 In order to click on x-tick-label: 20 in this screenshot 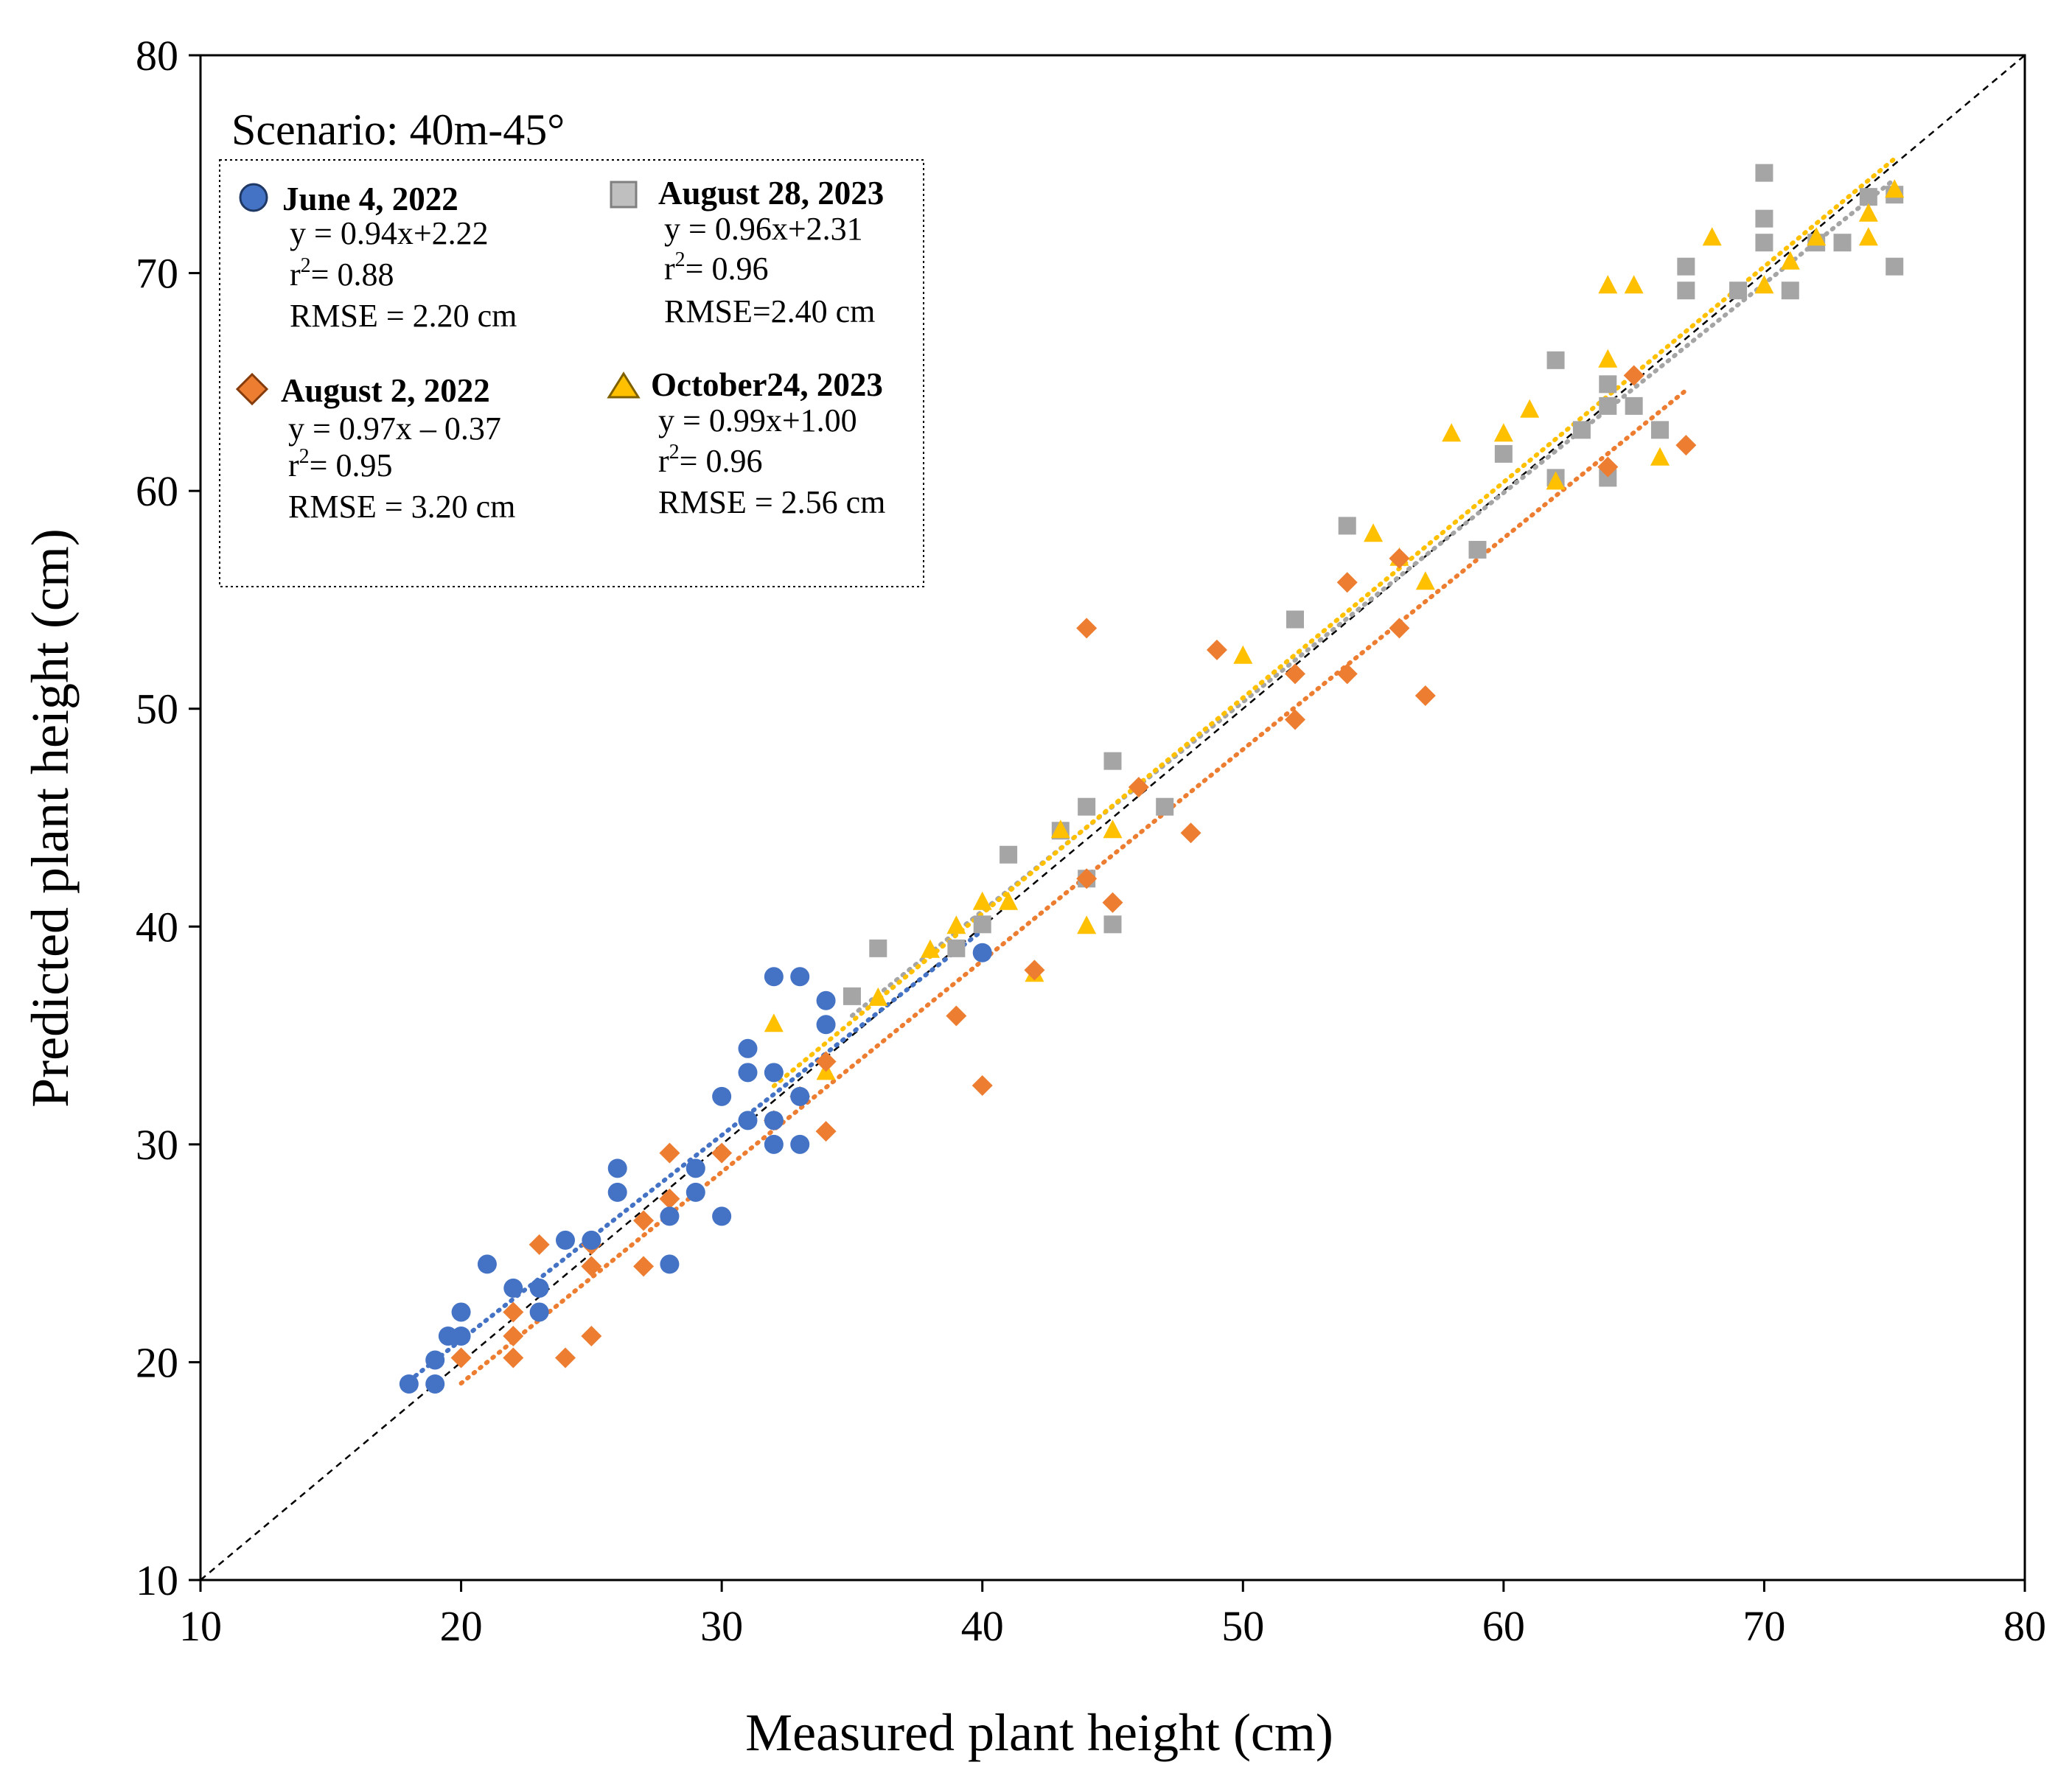, I will do `click(461, 1626)`.